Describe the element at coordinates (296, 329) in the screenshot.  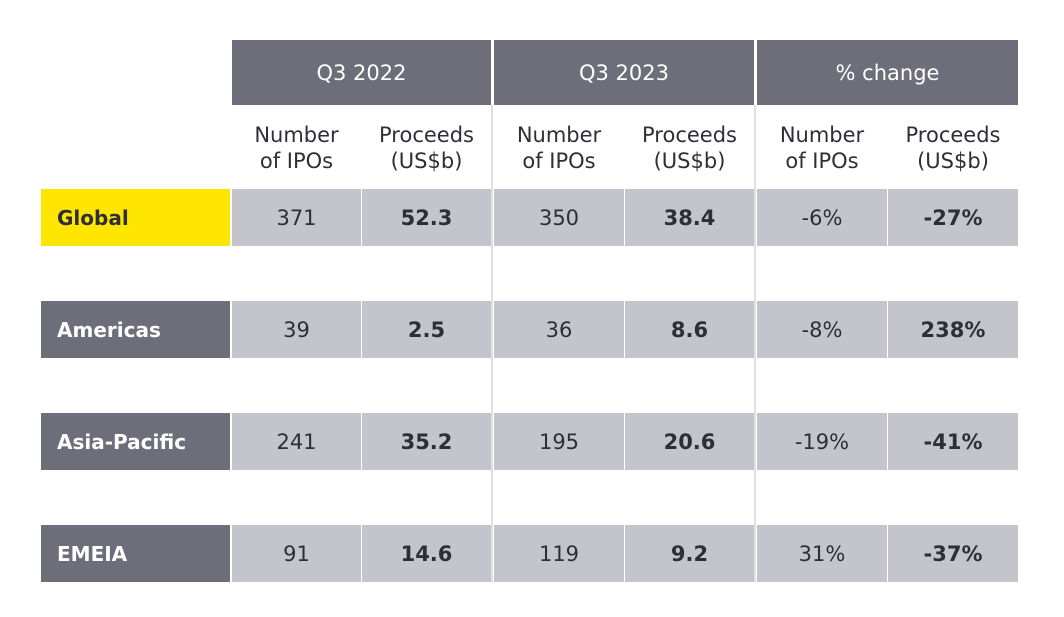
I see `table-cell: 39` at that location.